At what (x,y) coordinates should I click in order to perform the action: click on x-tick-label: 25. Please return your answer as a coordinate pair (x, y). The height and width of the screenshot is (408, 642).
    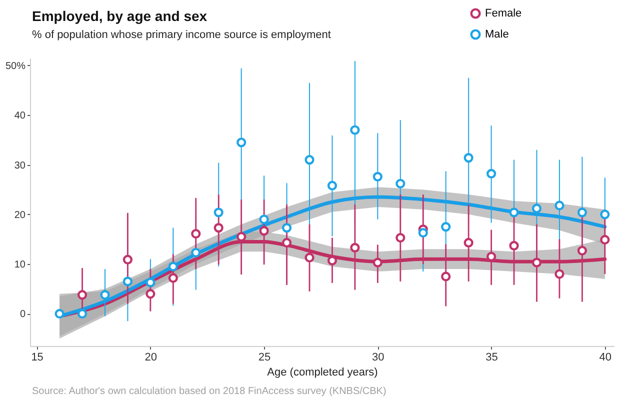
    Looking at the image, I should click on (264, 358).